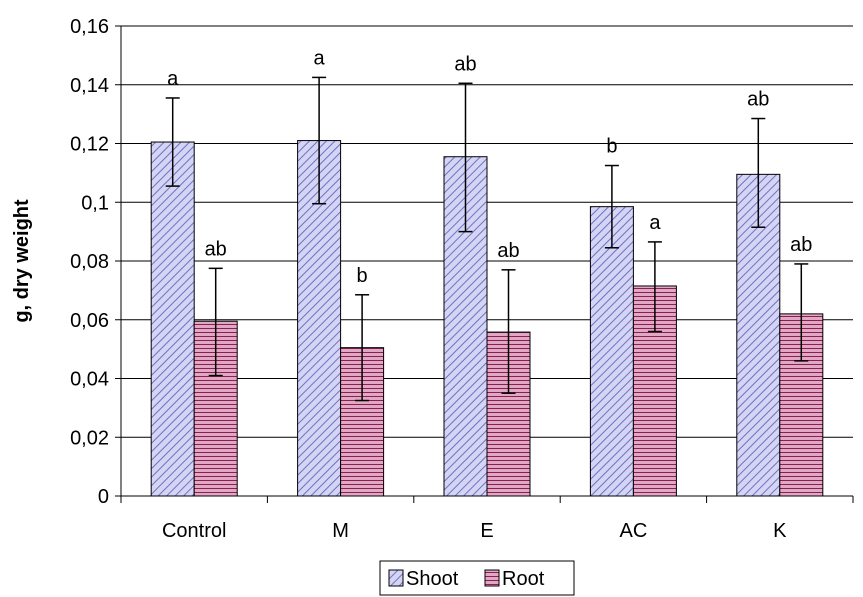 This screenshot has width=863, height=597. I want to click on y-tick-label: 0,08, so click(89, 262).